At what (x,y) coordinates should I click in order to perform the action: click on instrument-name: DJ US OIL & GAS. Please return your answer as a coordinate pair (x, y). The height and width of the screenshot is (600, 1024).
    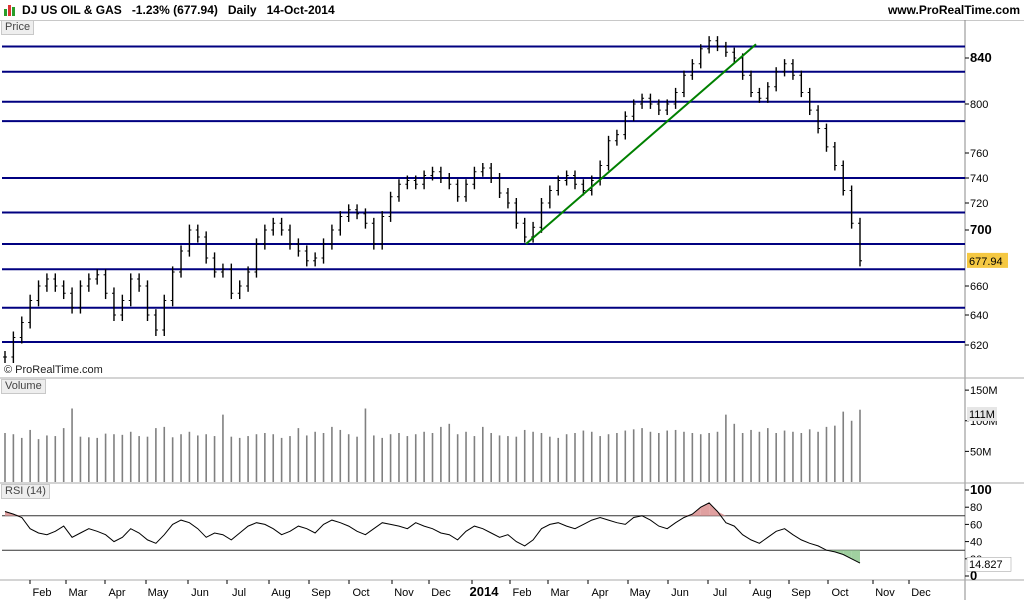
    Looking at the image, I should click on (72, 10).